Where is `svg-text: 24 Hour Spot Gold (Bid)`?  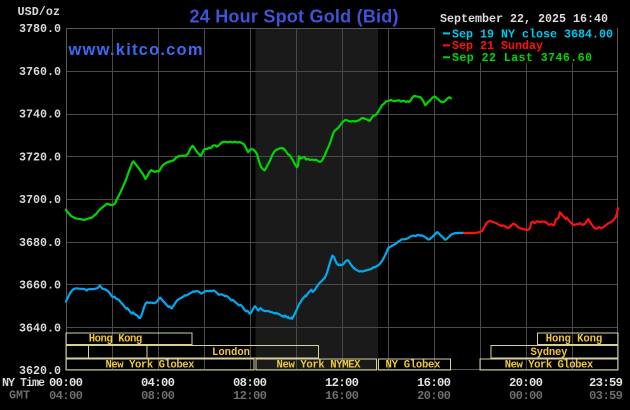
svg-text: 24 Hour Spot Gold (Bid) is located at coordinates (294, 16).